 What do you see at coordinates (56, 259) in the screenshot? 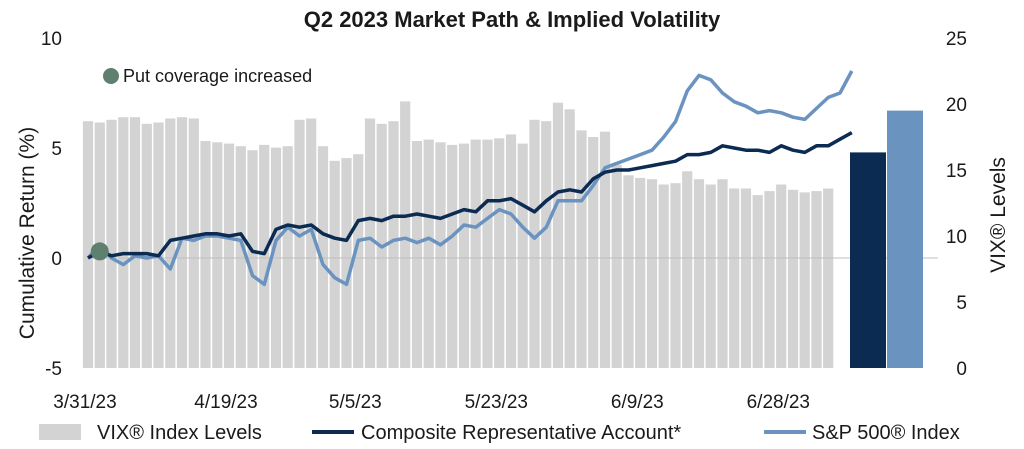
I see `left-tick-label: 0` at bounding box center [56, 259].